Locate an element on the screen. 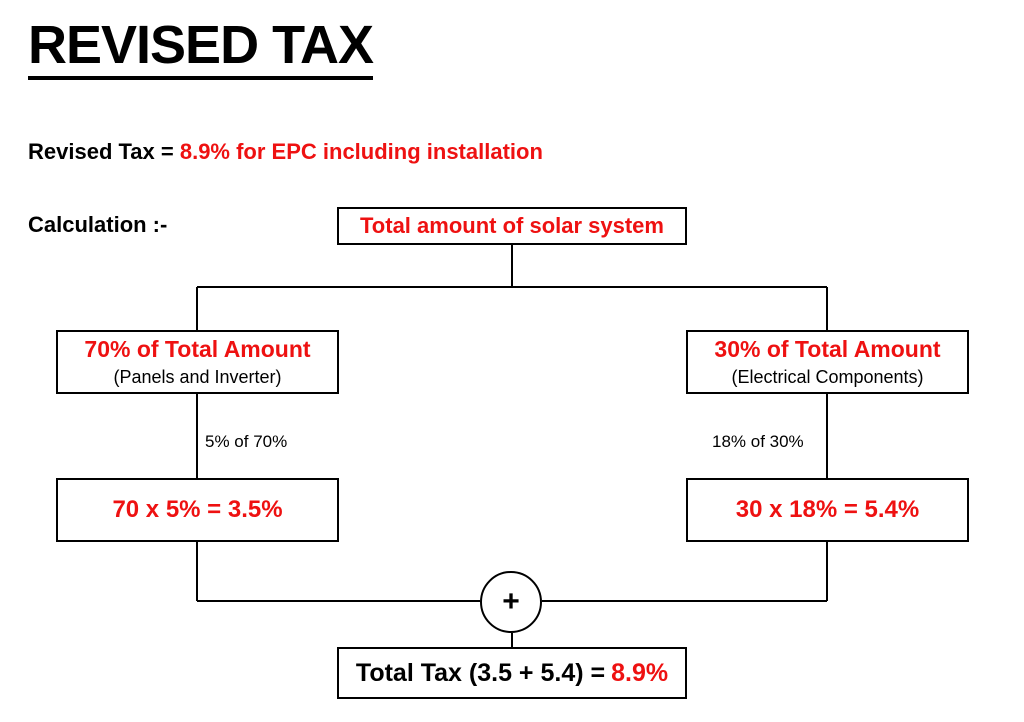 The image size is (1024, 722). revised-tax-value: 8.9% for EPC including installation is located at coordinates (361, 151).